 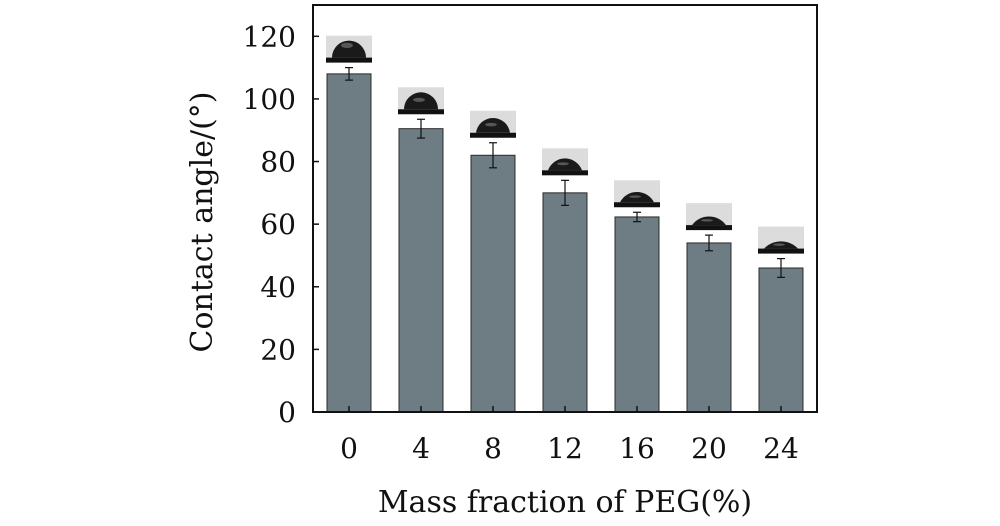 What do you see at coordinates (278, 349) in the screenshot?
I see `y-tick-label: 20` at bounding box center [278, 349].